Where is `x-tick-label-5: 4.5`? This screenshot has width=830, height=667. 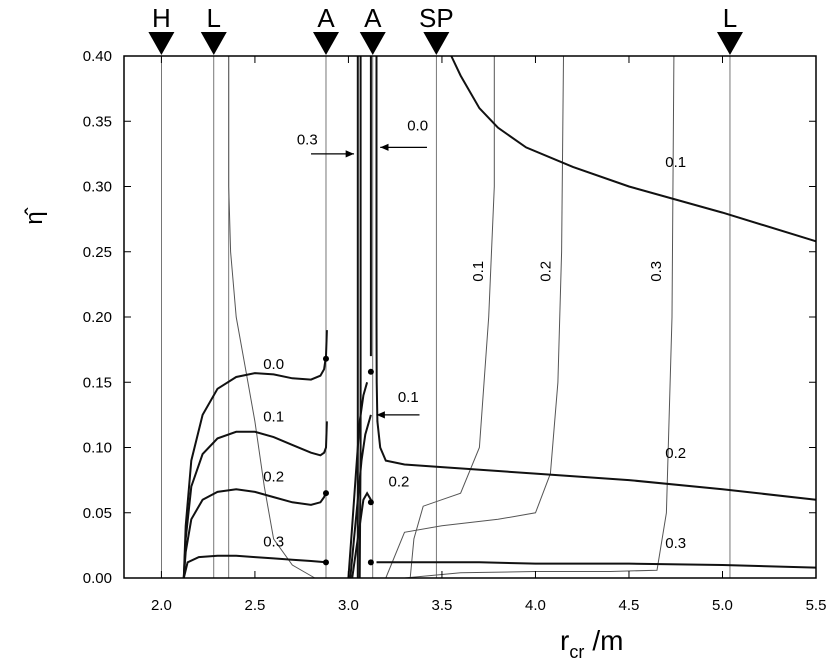
x-tick-label-5: 4.5 is located at coordinates (629, 605).